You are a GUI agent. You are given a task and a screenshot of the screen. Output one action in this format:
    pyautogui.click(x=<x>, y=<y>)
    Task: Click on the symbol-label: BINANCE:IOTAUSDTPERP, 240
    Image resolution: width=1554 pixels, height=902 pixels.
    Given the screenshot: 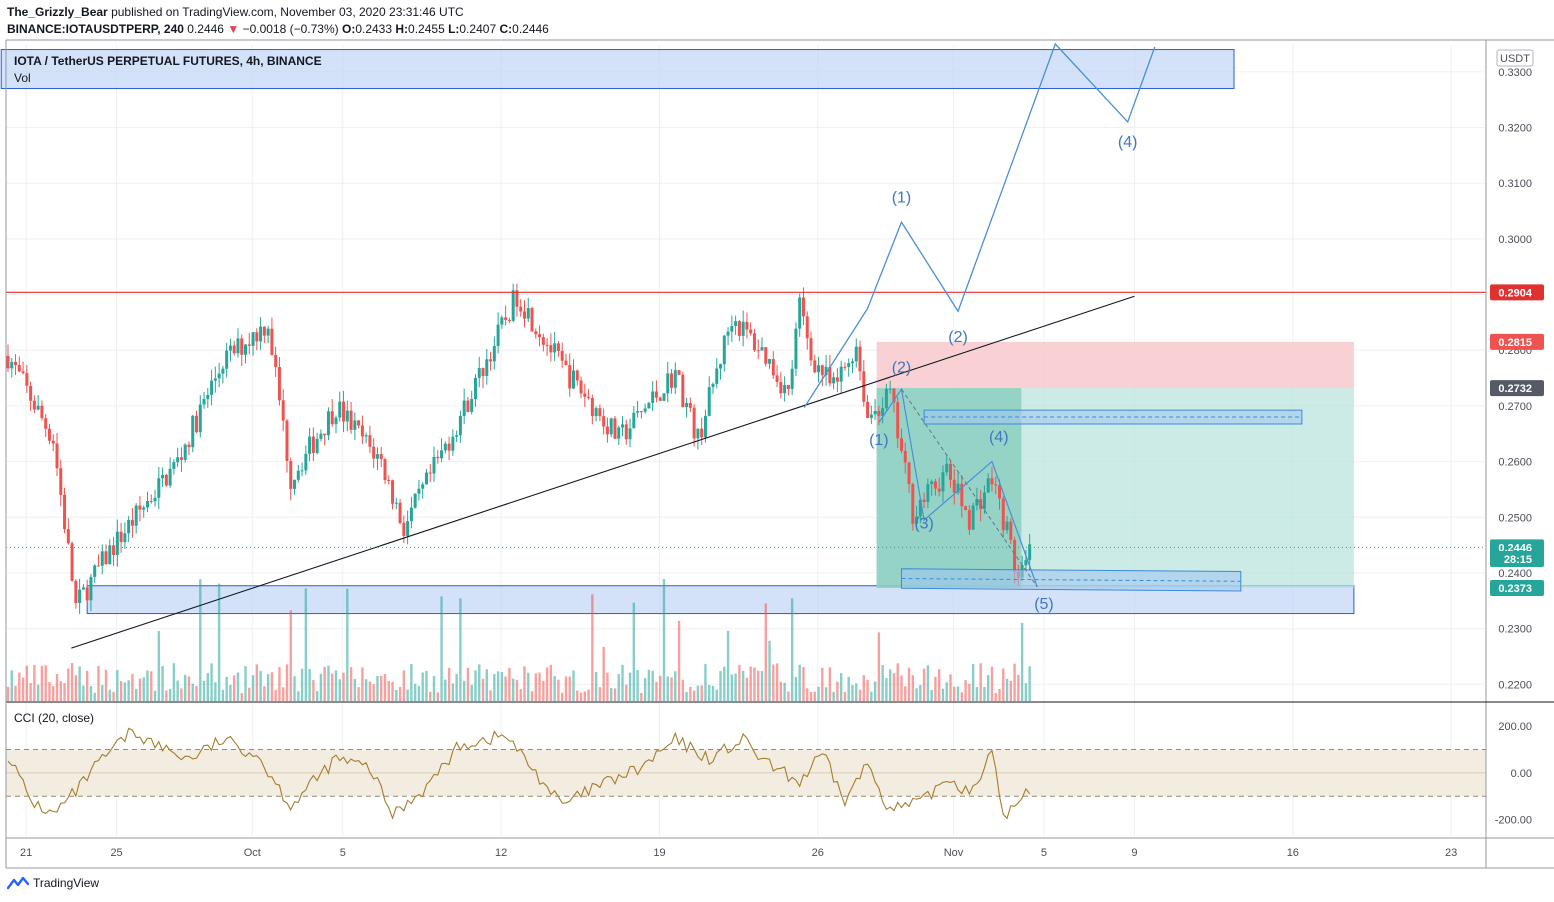 What is the action you would take?
    pyautogui.click(x=95, y=29)
    